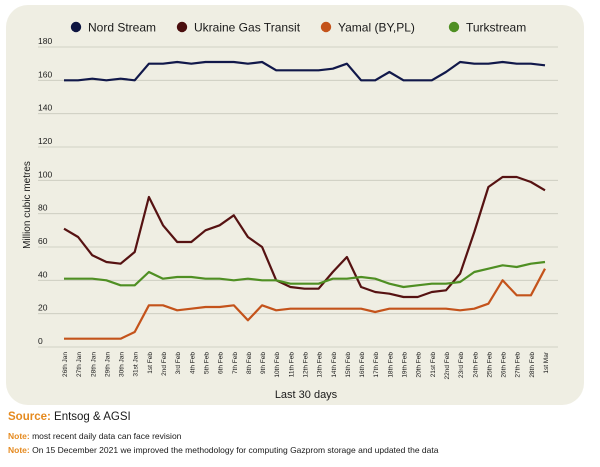  Describe the element at coordinates (107, 364) in the screenshot. I see `x-tick-label: 29th Jan` at that location.